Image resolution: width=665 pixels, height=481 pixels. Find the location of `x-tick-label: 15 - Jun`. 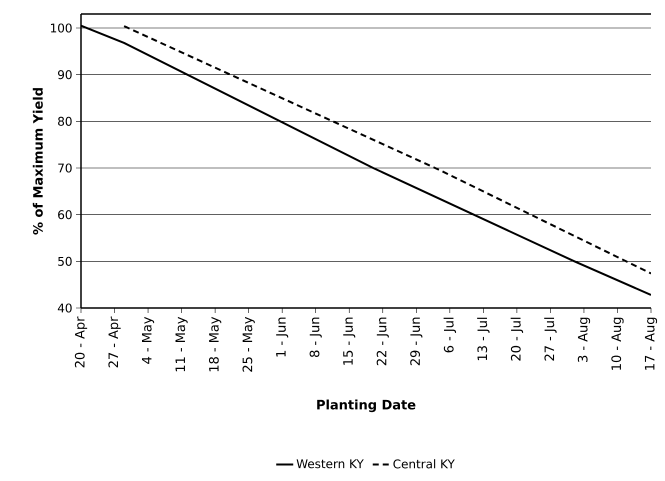

x-tick-label: 15 - Jun is located at coordinates (349, 341).